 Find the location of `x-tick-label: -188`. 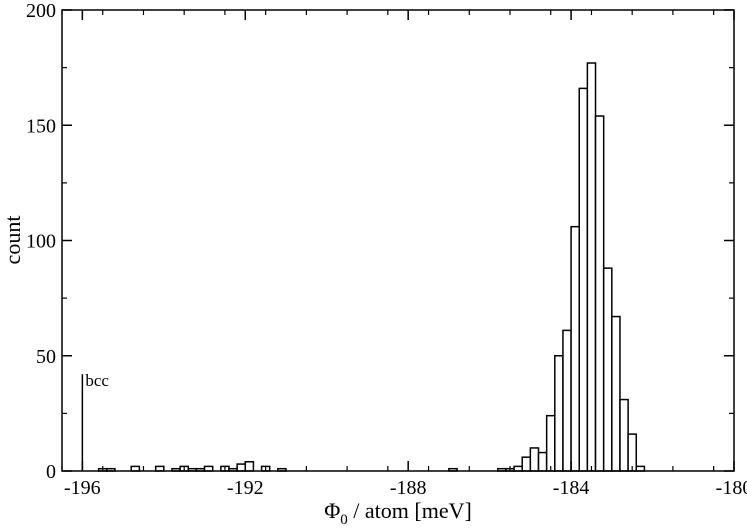

x-tick-label: -188 is located at coordinates (408, 488).